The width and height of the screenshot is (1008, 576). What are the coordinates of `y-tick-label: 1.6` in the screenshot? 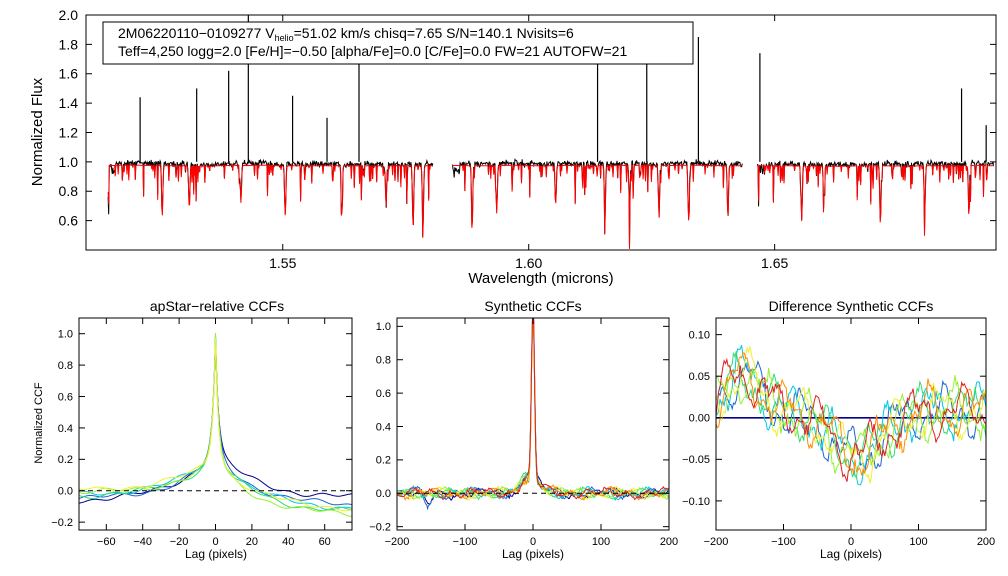 It's located at (69, 74).